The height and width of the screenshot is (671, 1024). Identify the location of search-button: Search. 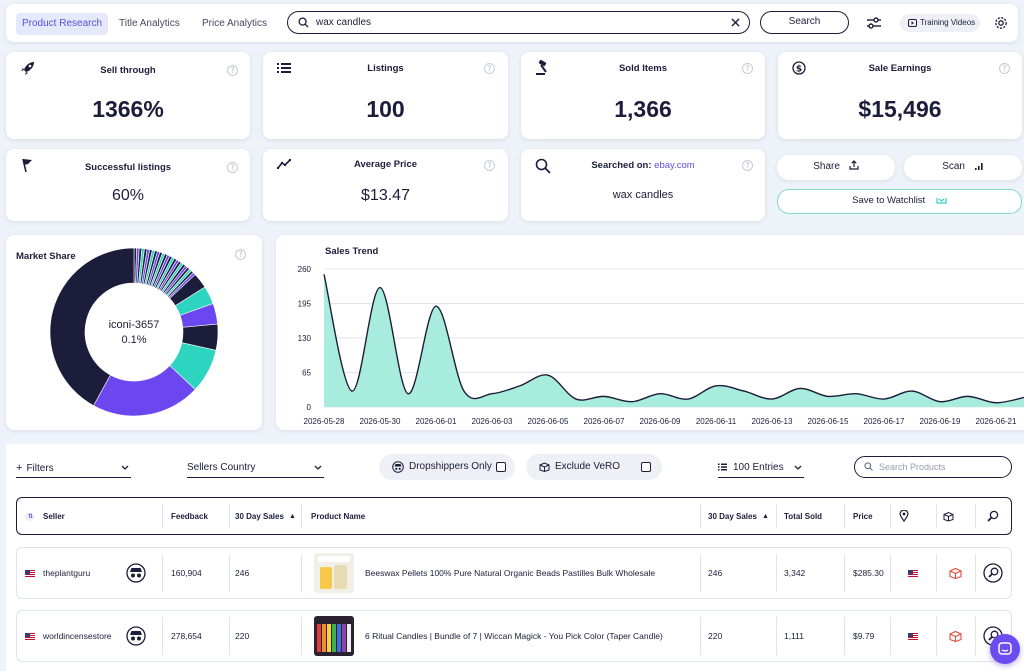
(804, 22).